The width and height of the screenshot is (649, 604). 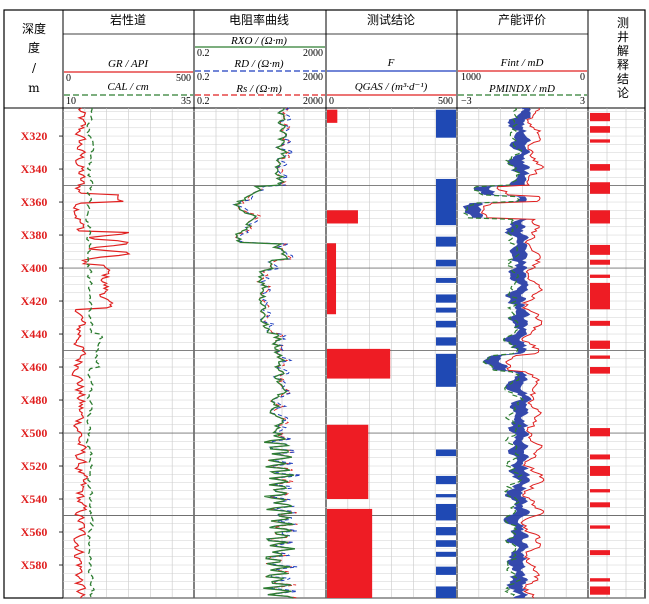 I want to click on pmindx-curve, so click(x=493, y=353).